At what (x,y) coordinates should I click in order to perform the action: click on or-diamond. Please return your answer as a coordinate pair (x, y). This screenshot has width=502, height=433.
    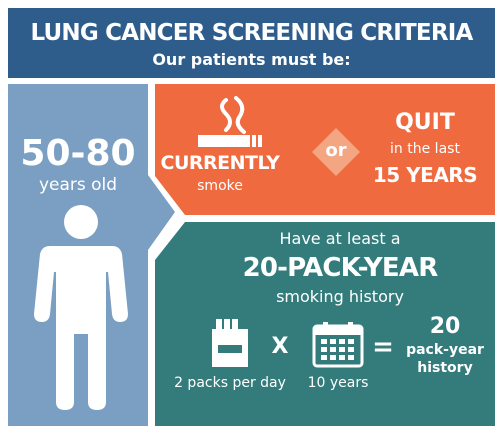
    Looking at the image, I should click on (336, 152).